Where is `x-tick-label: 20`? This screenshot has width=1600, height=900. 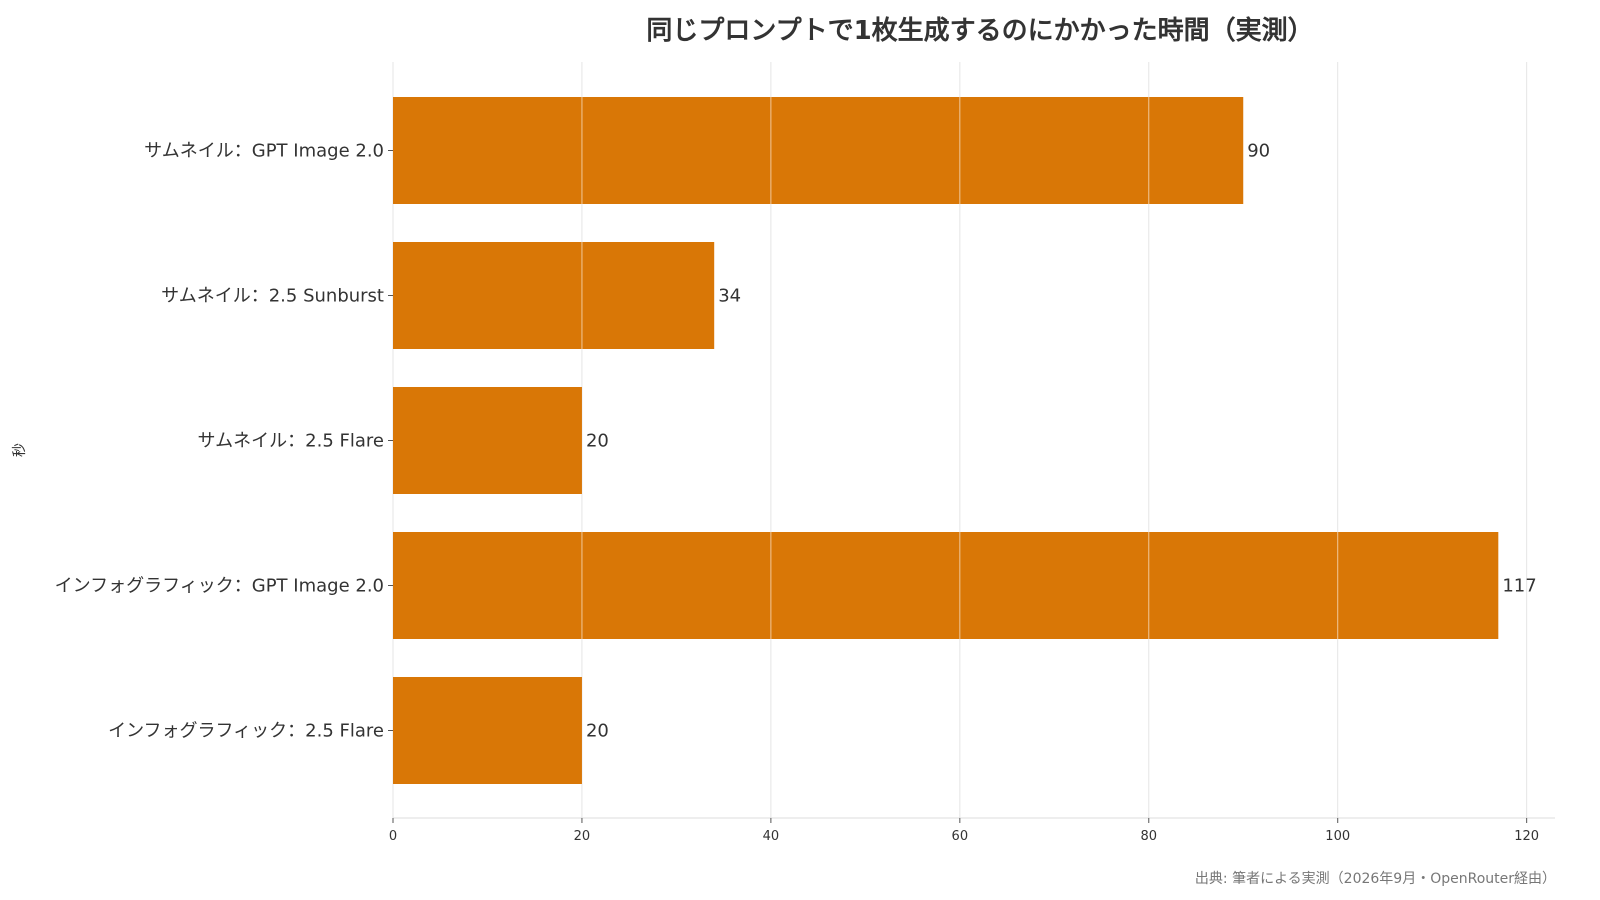 x-tick-label: 20 is located at coordinates (582, 836).